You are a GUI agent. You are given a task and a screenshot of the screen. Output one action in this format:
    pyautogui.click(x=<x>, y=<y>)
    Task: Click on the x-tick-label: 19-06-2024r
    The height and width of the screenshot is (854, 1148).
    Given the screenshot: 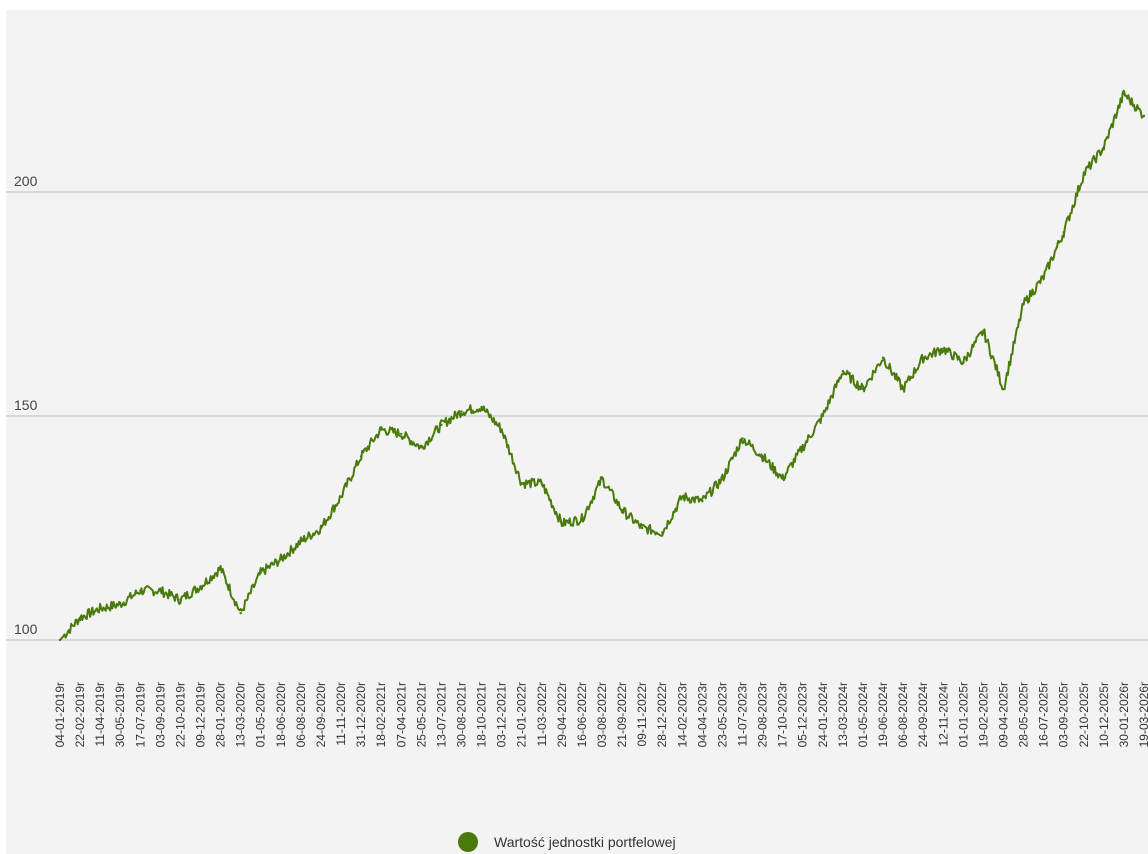 What is the action you would take?
    pyautogui.click(x=883, y=714)
    